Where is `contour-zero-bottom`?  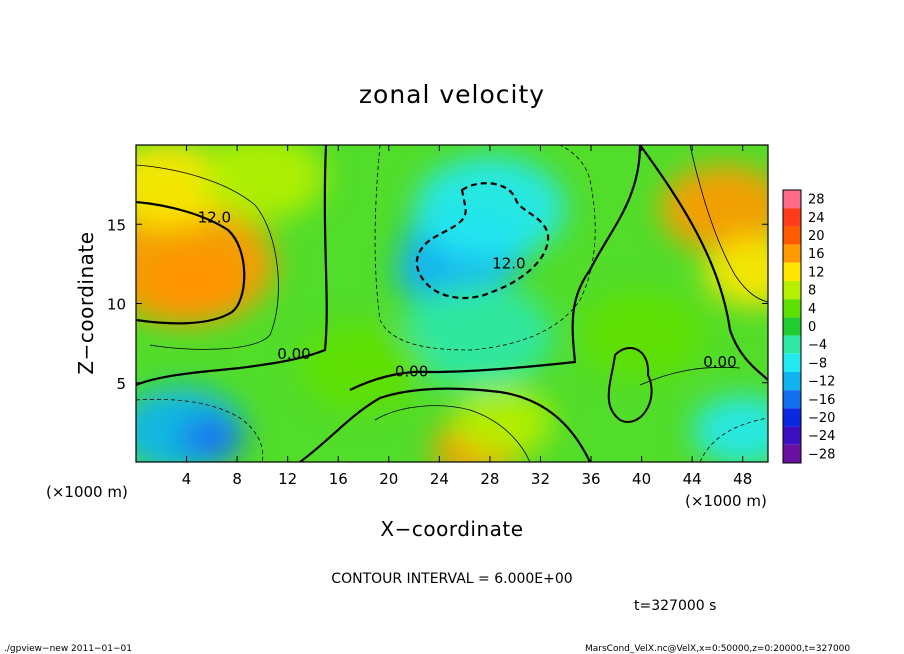
contour-zero-bottom is located at coordinates (445, 424).